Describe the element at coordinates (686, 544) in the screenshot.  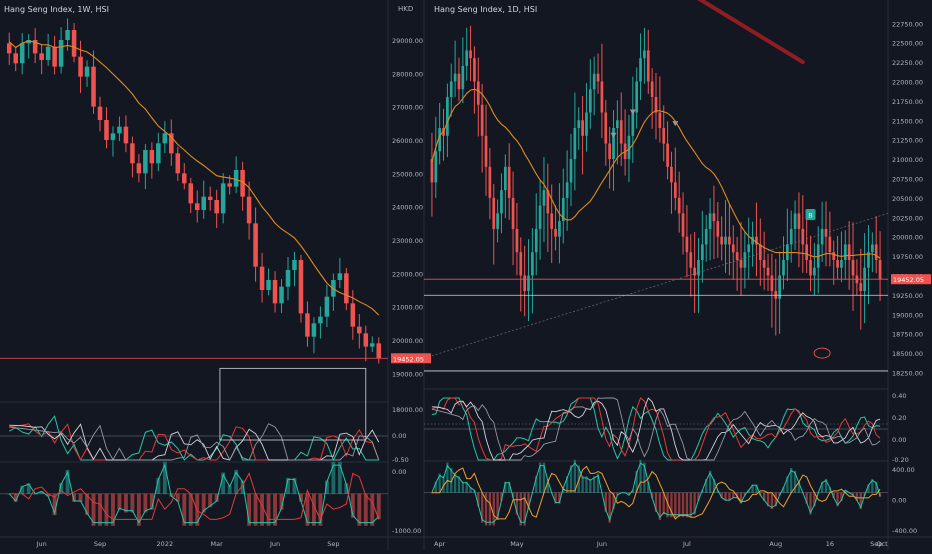
I see `right-time-tick: Jul` at that location.